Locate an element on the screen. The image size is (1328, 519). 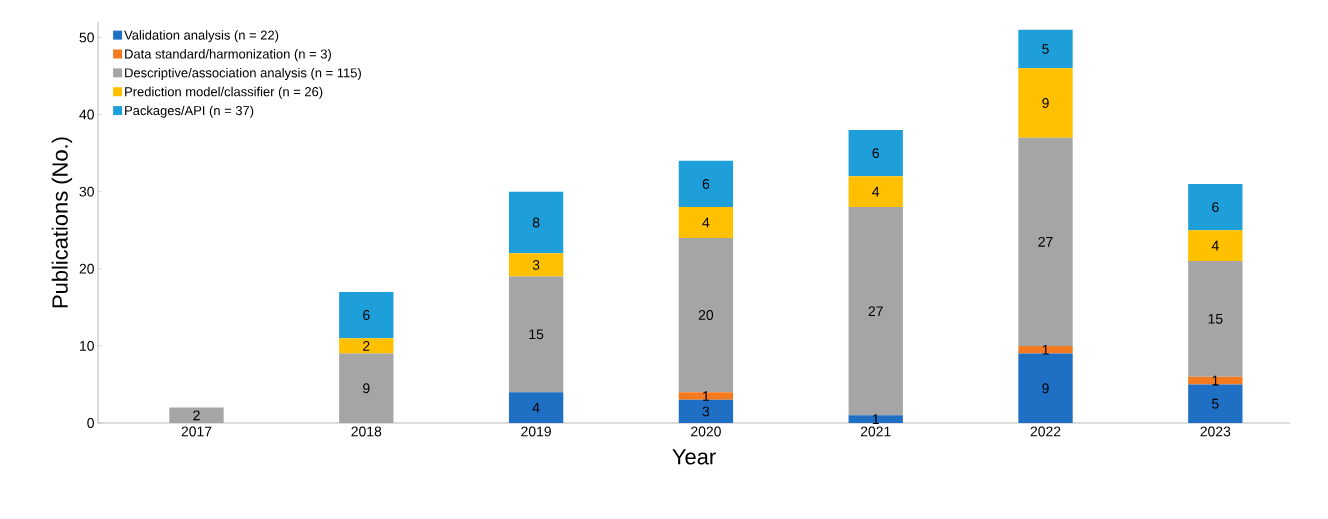
legend-label: Packages/API (n = 37) is located at coordinates (189, 111).